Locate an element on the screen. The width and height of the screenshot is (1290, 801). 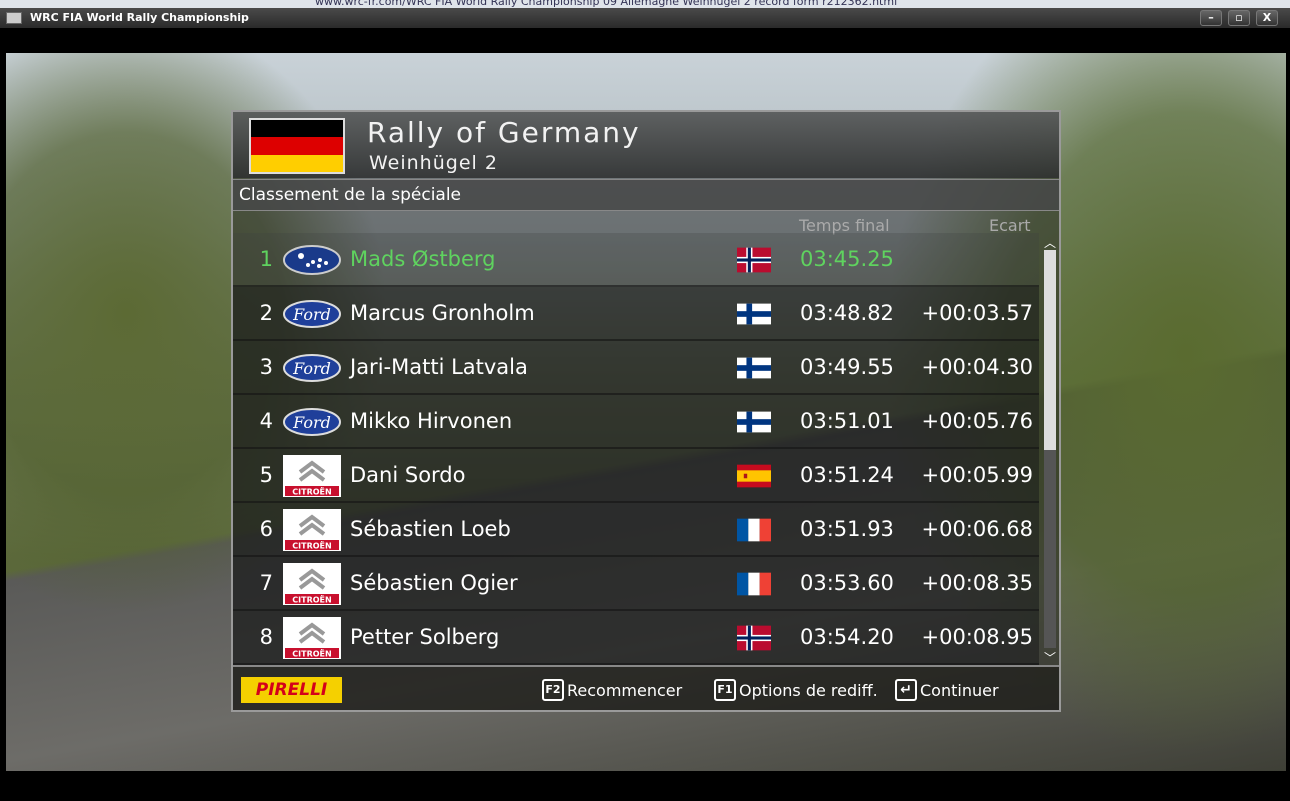
final-time: 03:48.82 is located at coordinates (847, 313).